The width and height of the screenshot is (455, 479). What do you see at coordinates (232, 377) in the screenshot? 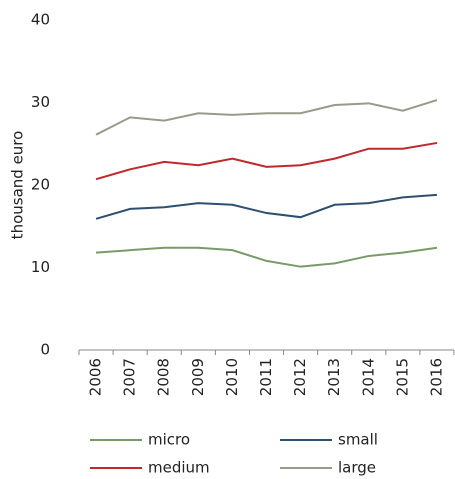
I see `x-tick-label: 2010` at bounding box center [232, 377].